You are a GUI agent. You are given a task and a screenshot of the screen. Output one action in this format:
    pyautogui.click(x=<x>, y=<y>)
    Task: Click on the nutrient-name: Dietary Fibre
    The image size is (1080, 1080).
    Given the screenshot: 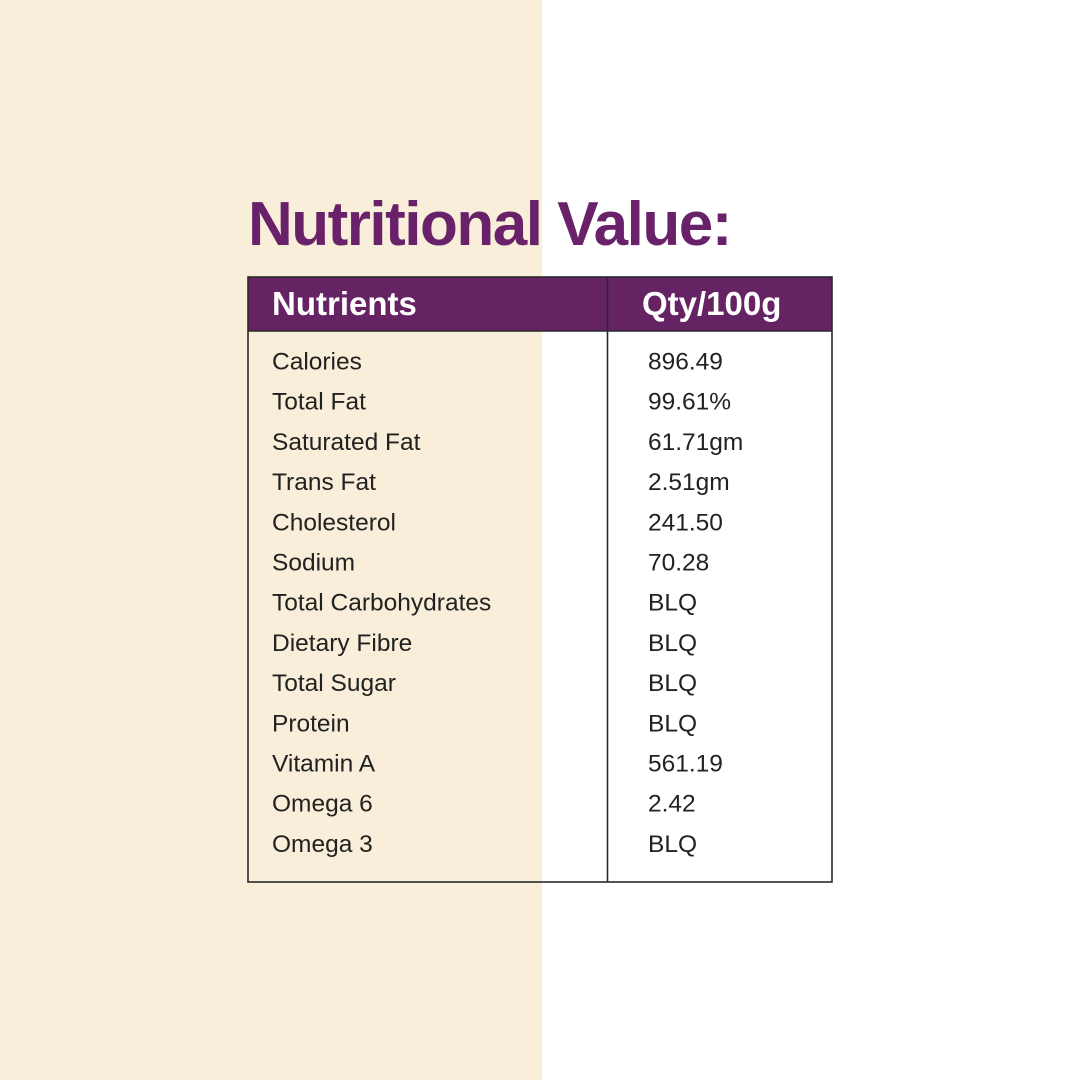 What is the action you would take?
    pyautogui.click(x=342, y=643)
    